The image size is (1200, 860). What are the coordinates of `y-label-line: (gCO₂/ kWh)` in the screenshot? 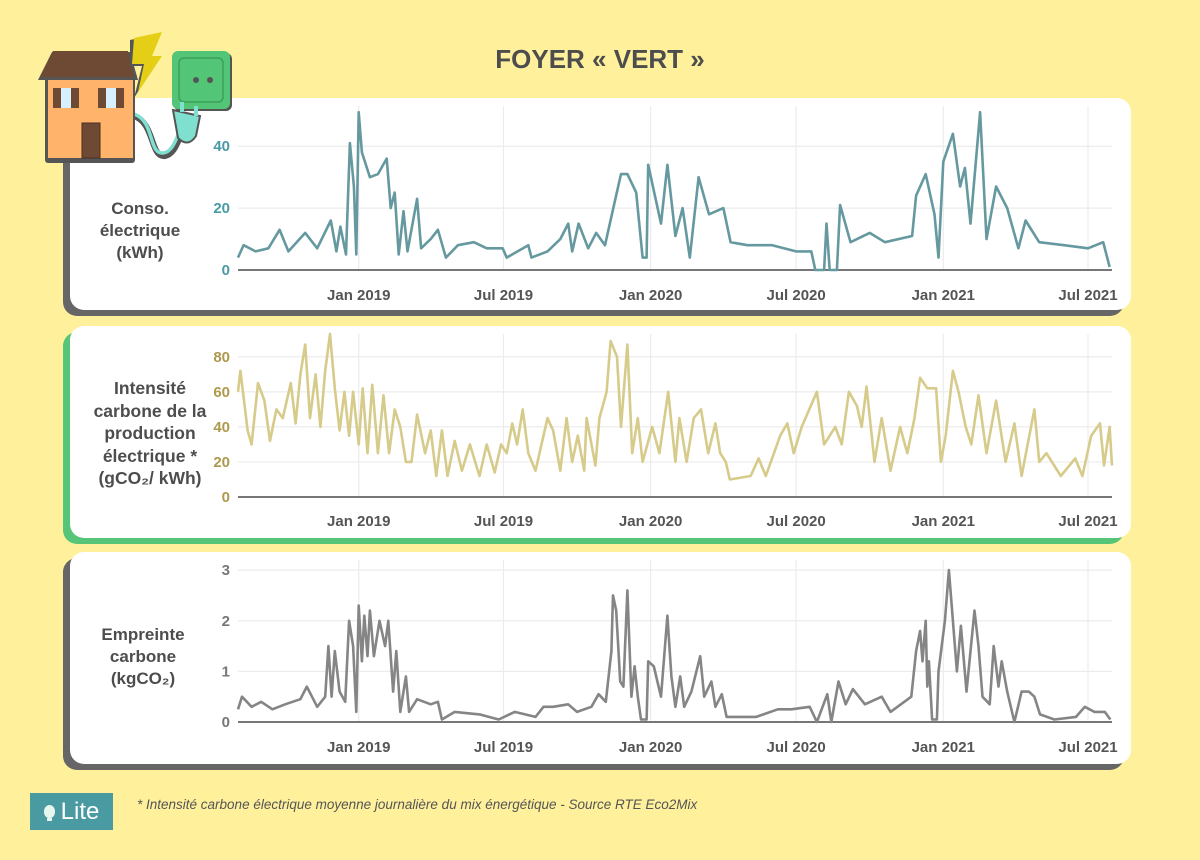 It's located at (150, 478).